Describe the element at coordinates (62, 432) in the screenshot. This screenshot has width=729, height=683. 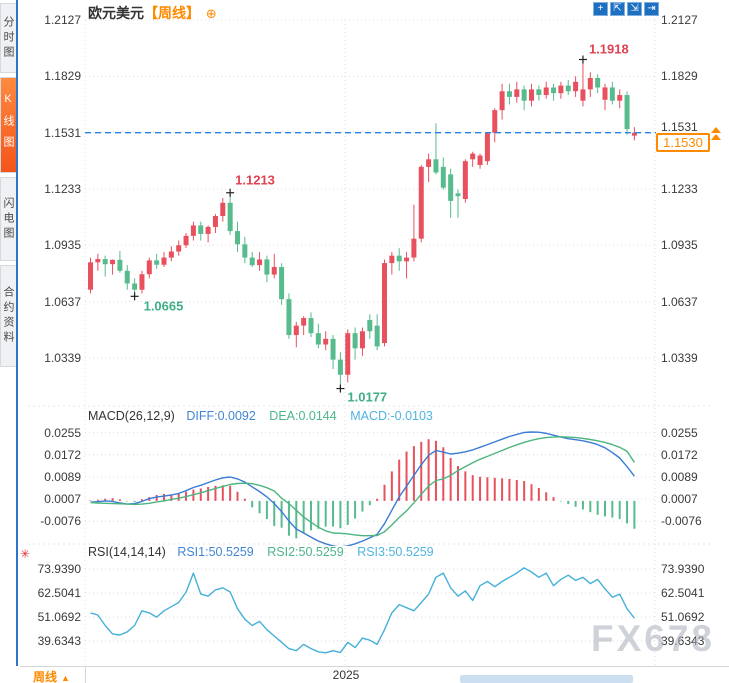
I see `macd-axis-label-left: 0.0255` at that location.